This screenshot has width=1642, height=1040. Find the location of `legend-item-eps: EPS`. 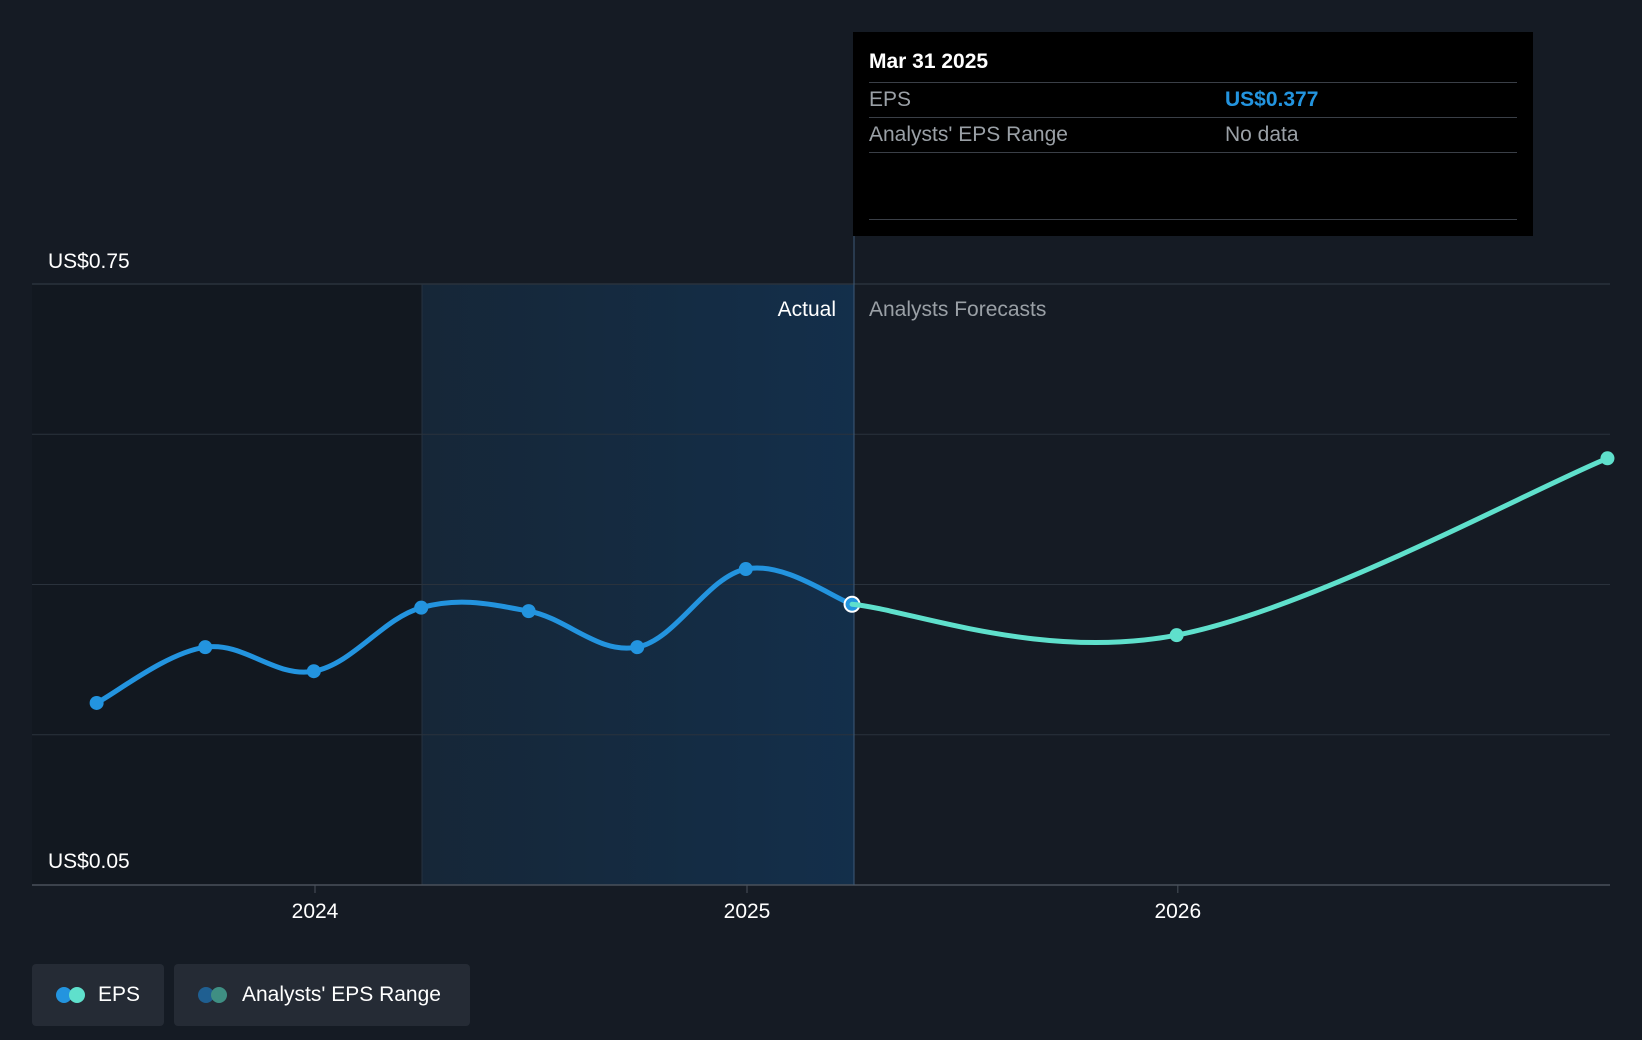

legend-item-eps: EPS is located at coordinates (98, 995).